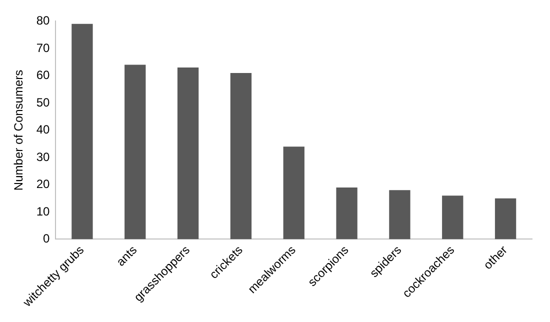 The height and width of the screenshot is (322, 550). What do you see at coordinates (43, 129) in the screenshot?
I see `y-tick-label: 40` at bounding box center [43, 129].